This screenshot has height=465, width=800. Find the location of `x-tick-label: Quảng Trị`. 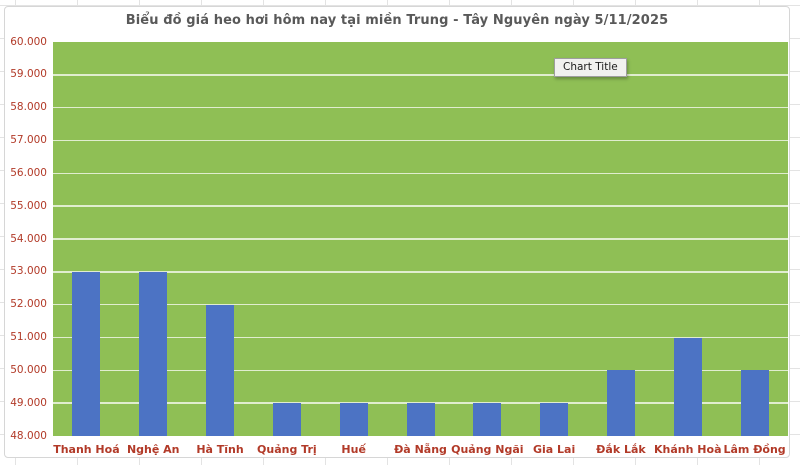

x-tick-label: Quảng Trị is located at coordinates (287, 449).